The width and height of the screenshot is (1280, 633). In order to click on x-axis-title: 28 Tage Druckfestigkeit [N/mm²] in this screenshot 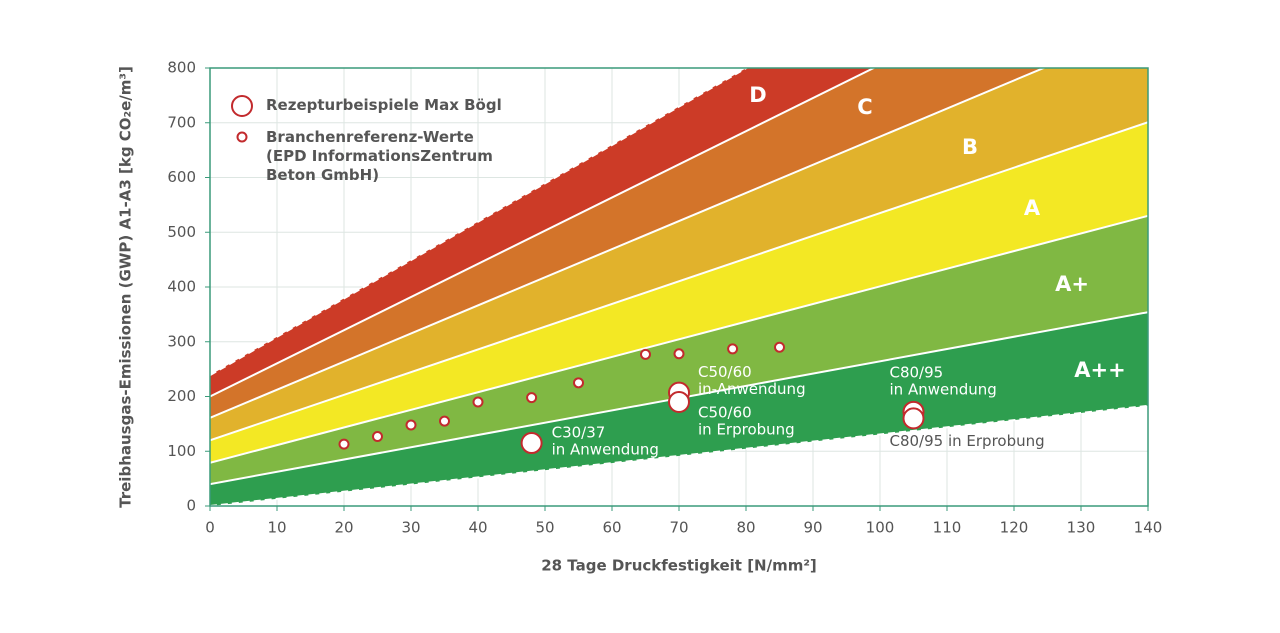, I will do `click(679, 566)`.